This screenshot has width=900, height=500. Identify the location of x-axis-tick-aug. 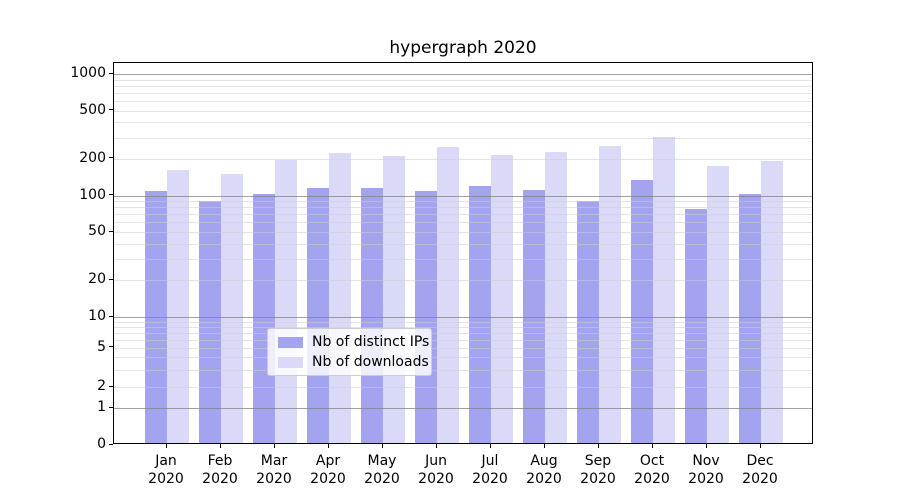
(544, 446).